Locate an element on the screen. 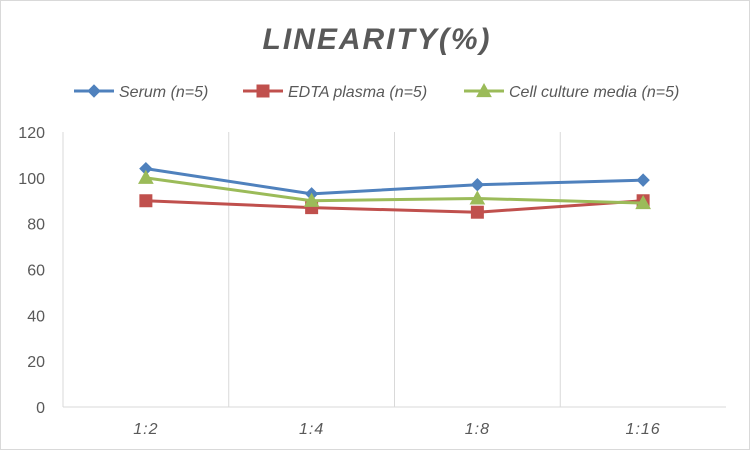 Image resolution: width=752 pixels, height=453 pixels. y-tick-label: 60 is located at coordinates (36, 271).